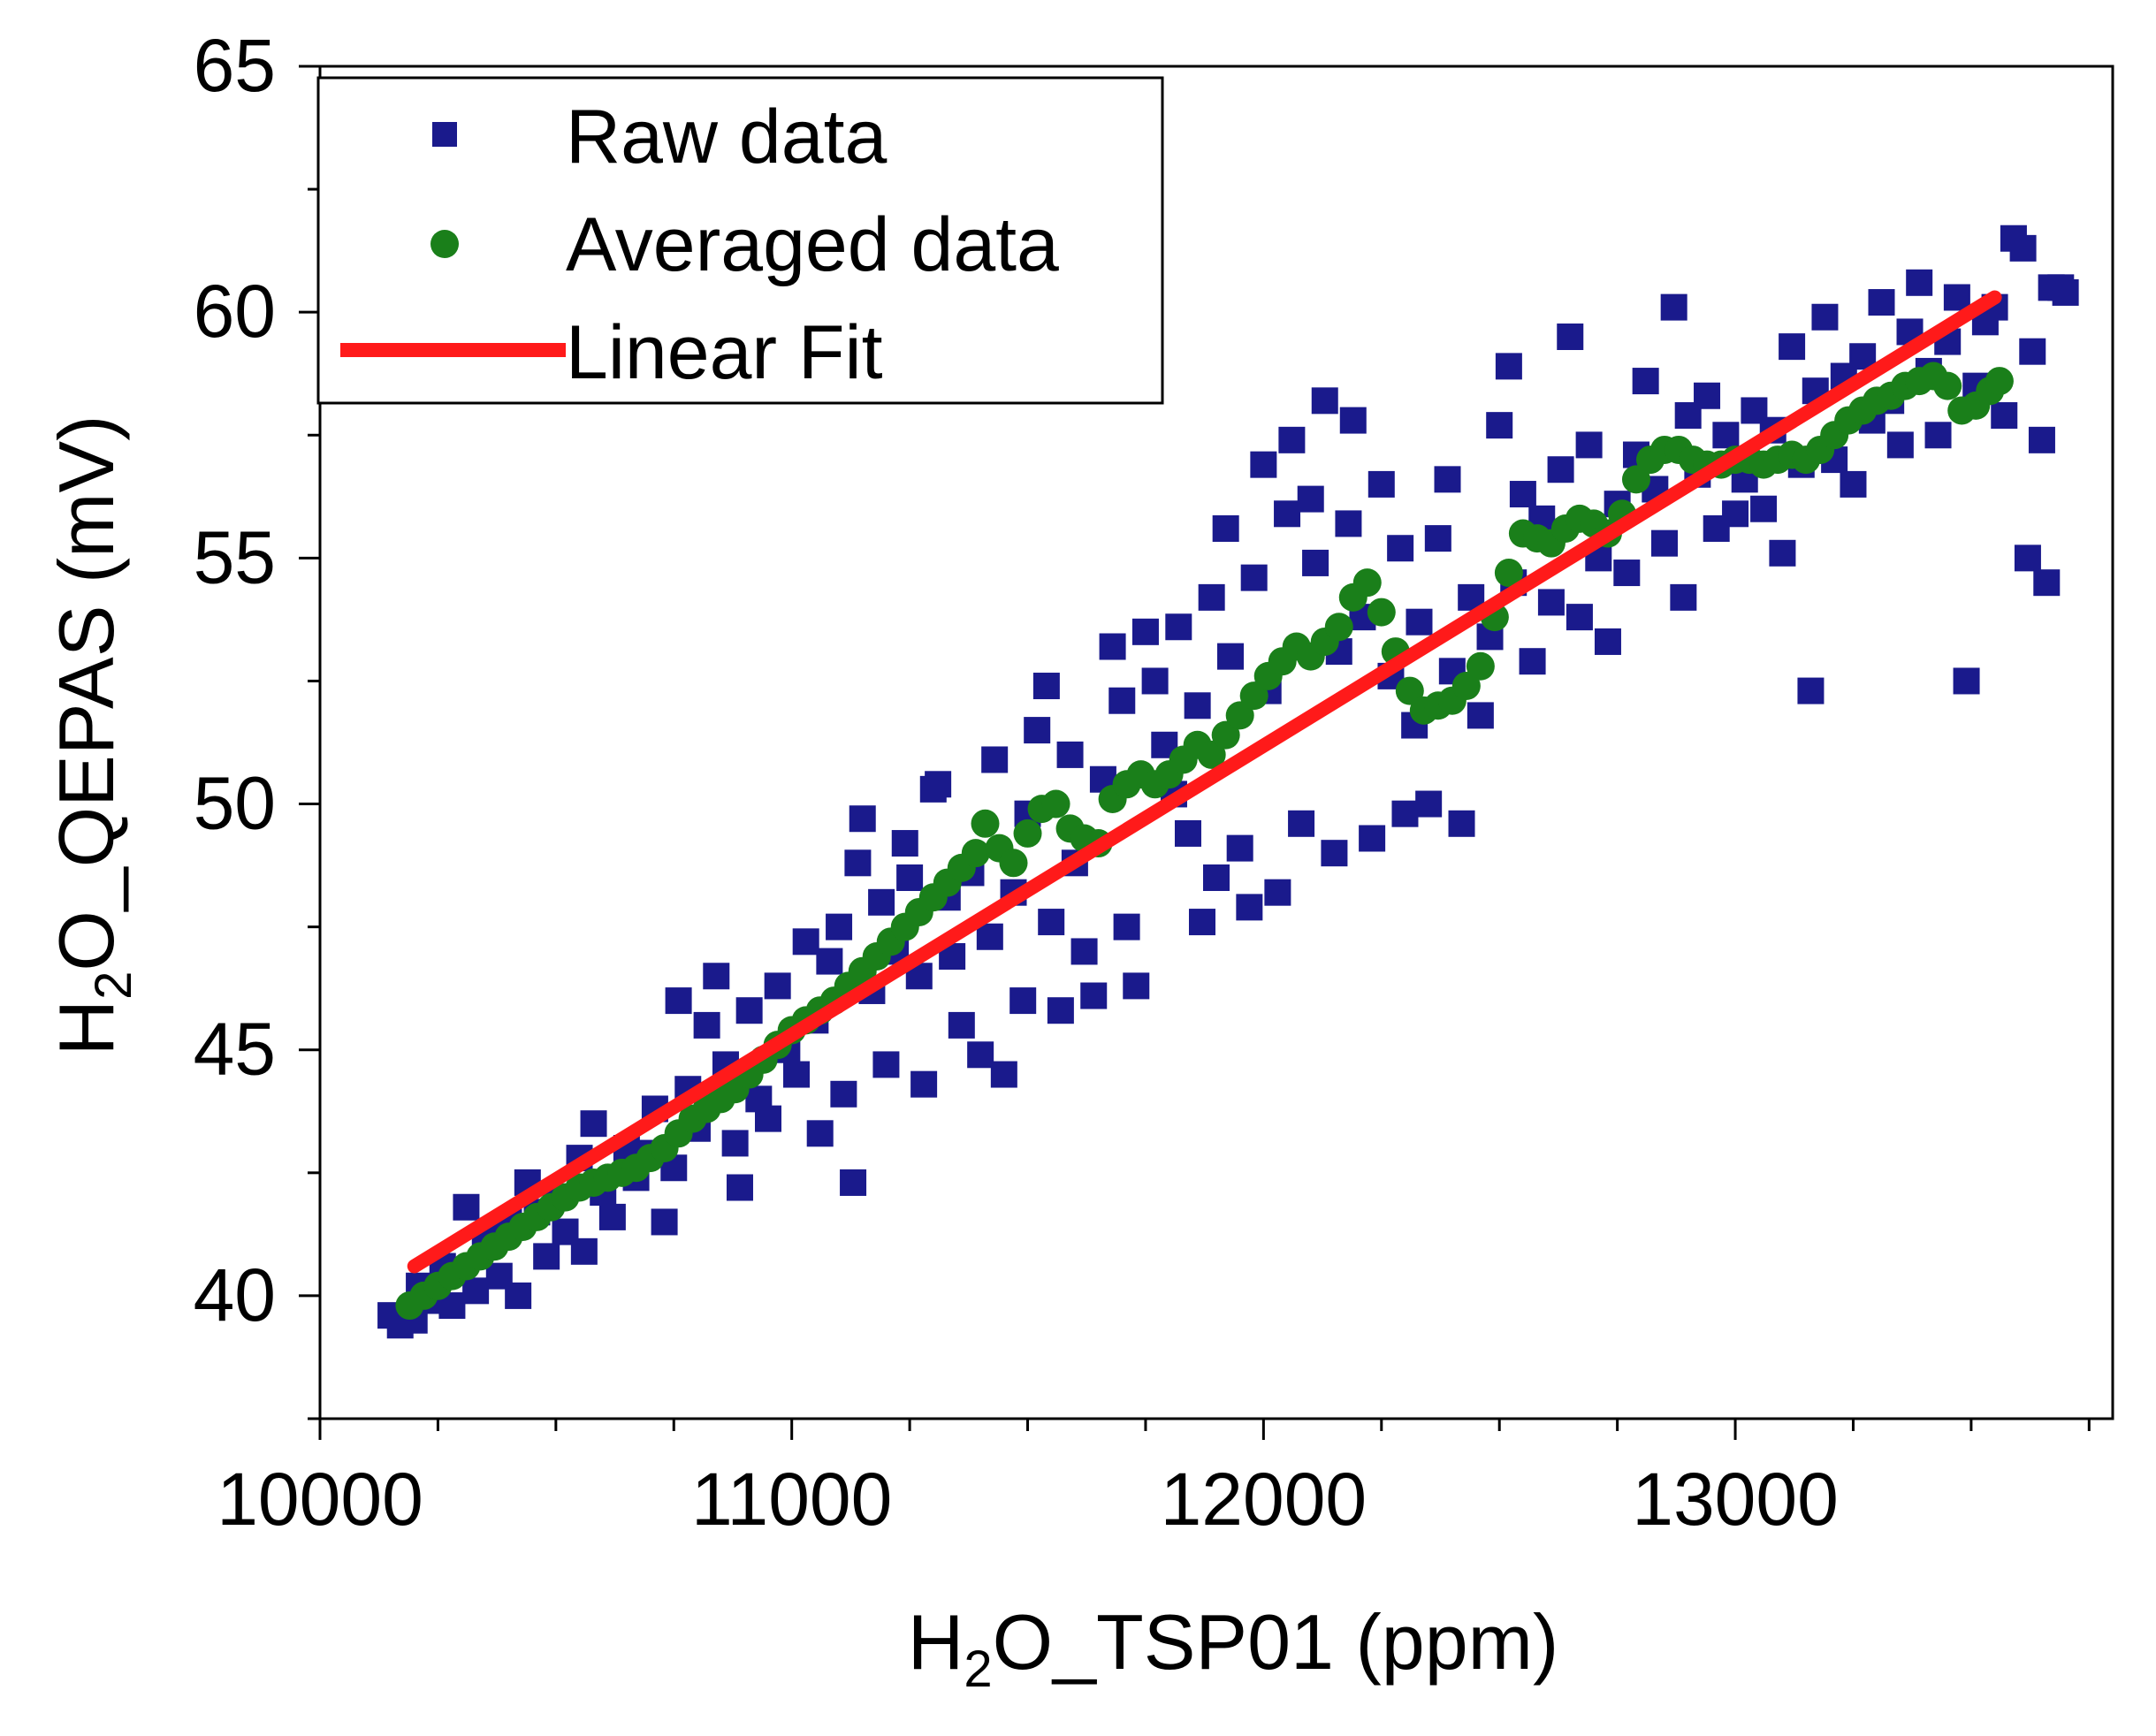  I want to click on legend: Raw data Averaged data Linear Fit, so click(740, 241).